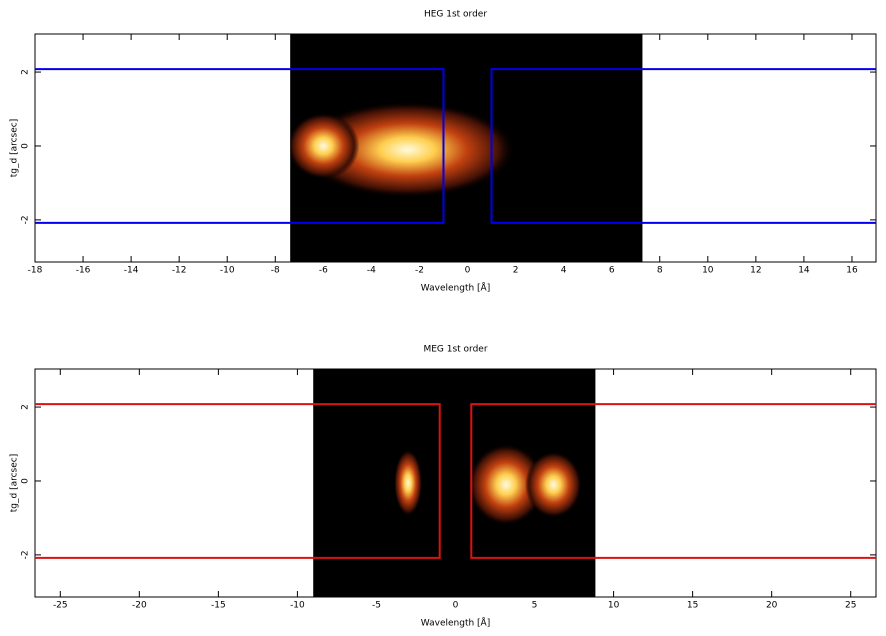  Describe the element at coordinates (131, 271) in the screenshot. I see `x-tick-label: -14` at that location.